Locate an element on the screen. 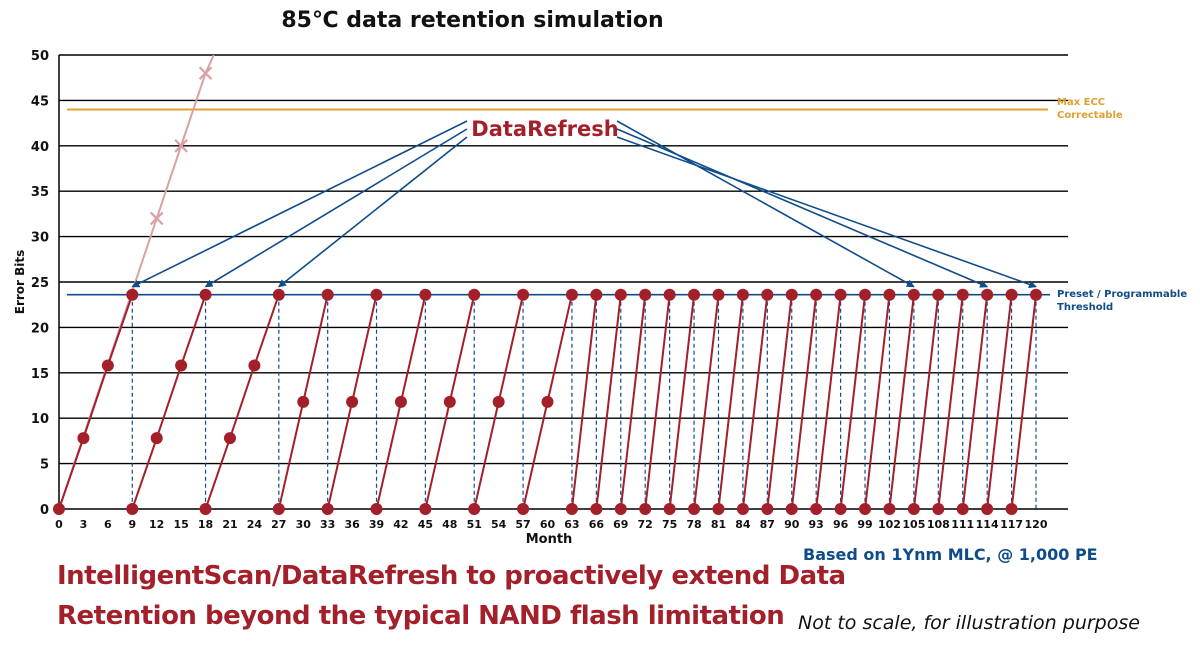 This screenshot has height=655, width=1200. x-tick-label: 102 is located at coordinates (889, 524).